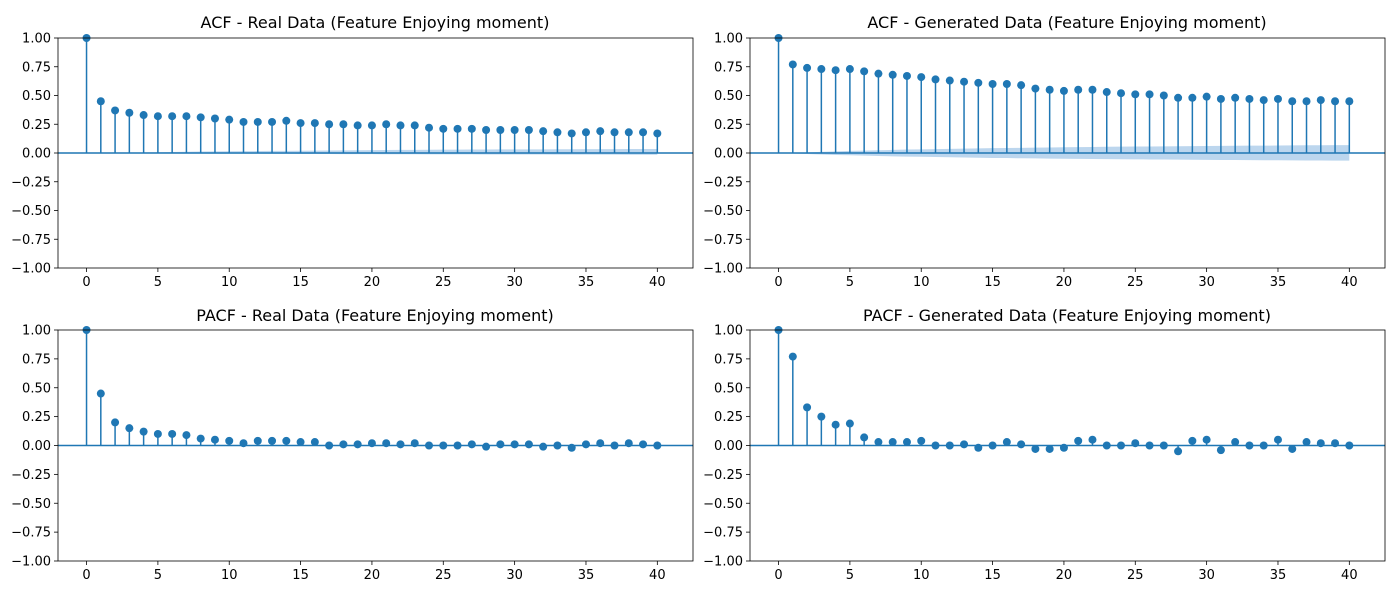 The image size is (1400, 600). I want to click on acf-real-xtick-label-20: 20, so click(372, 282).